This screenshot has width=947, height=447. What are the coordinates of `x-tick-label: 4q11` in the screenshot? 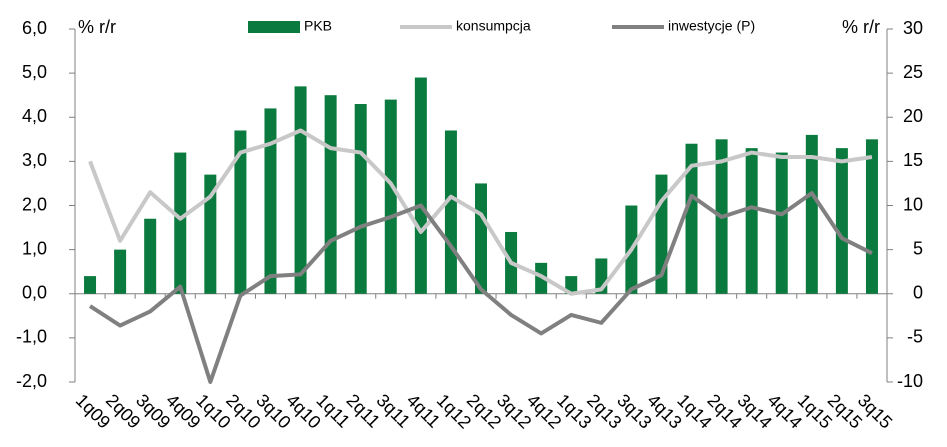 It's located at (424, 411).